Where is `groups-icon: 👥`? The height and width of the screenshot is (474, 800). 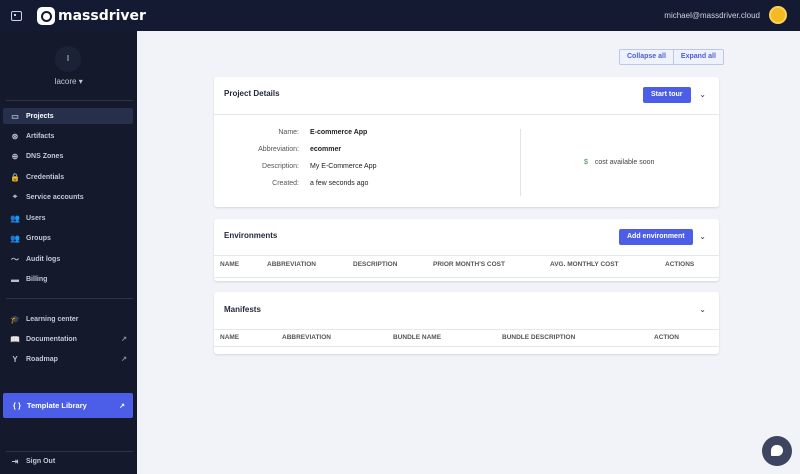 groups-icon: 👥 is located at coordinates (15, 238).